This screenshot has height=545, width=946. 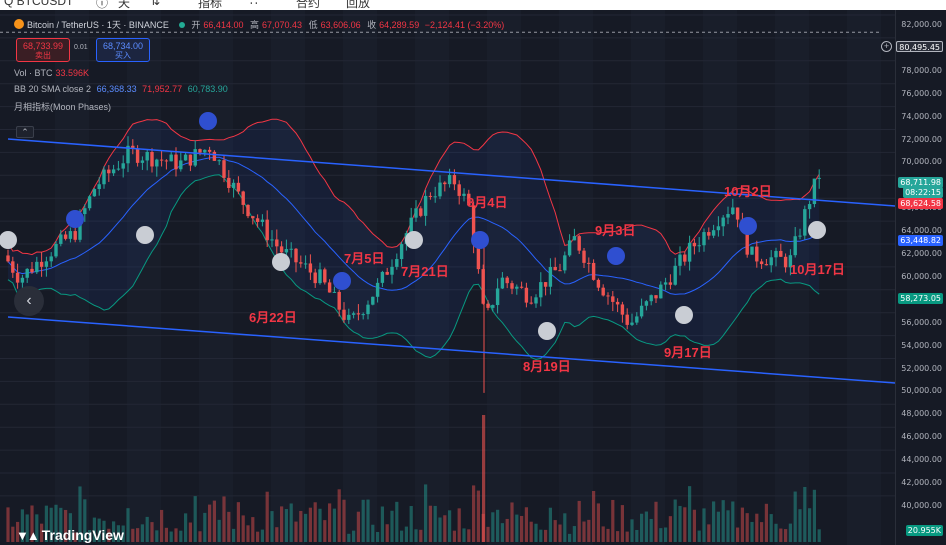 I want to click on volume-badge: 20.955K, so click(x=924, y=530).